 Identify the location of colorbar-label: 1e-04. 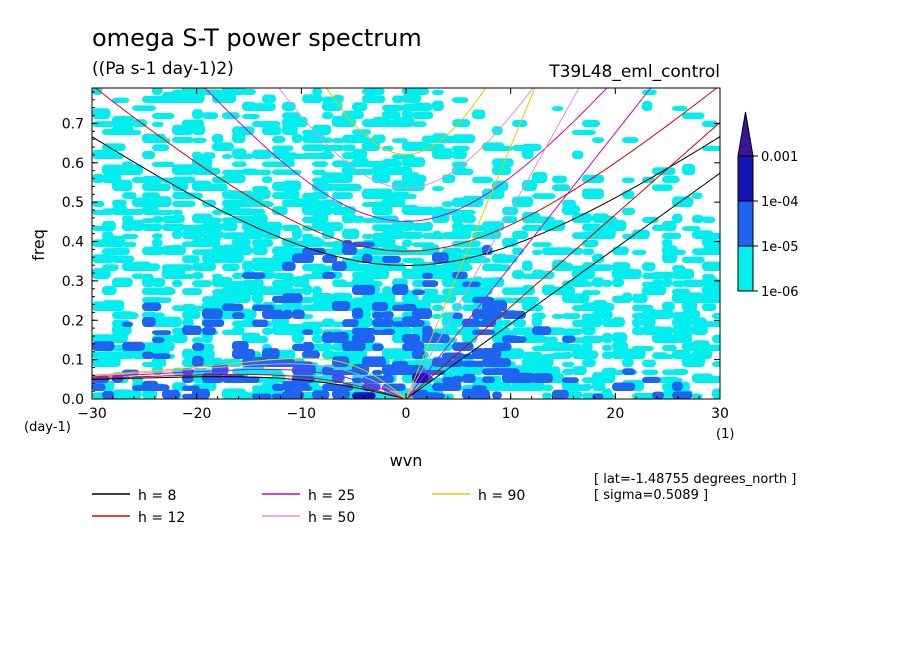
(780, 202).